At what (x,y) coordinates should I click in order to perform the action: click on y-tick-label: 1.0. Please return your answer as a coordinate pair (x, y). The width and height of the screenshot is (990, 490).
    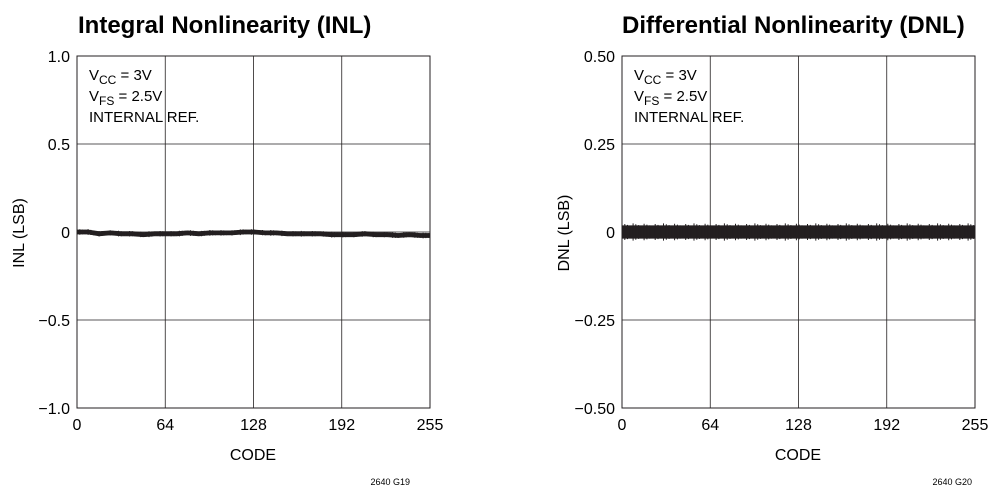
    Looking at the image, I should click on (59, 57).